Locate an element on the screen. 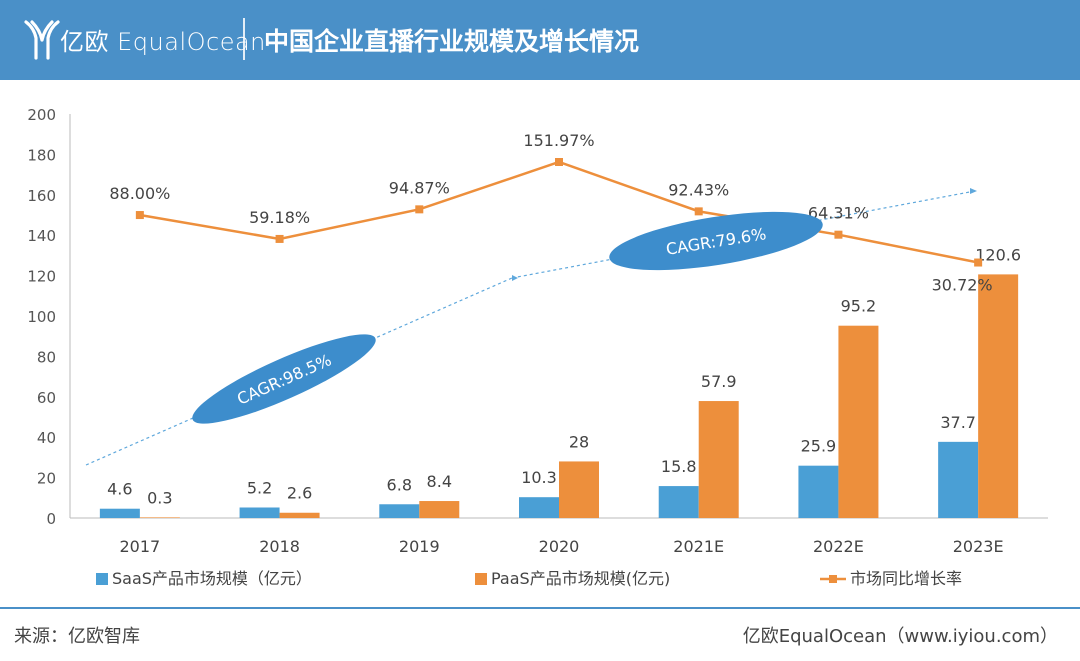 This screenshot has width=1080, height=661. legend-label-paas: PaaS产品市场规模(亿元) is located at coordinates (580, 578).